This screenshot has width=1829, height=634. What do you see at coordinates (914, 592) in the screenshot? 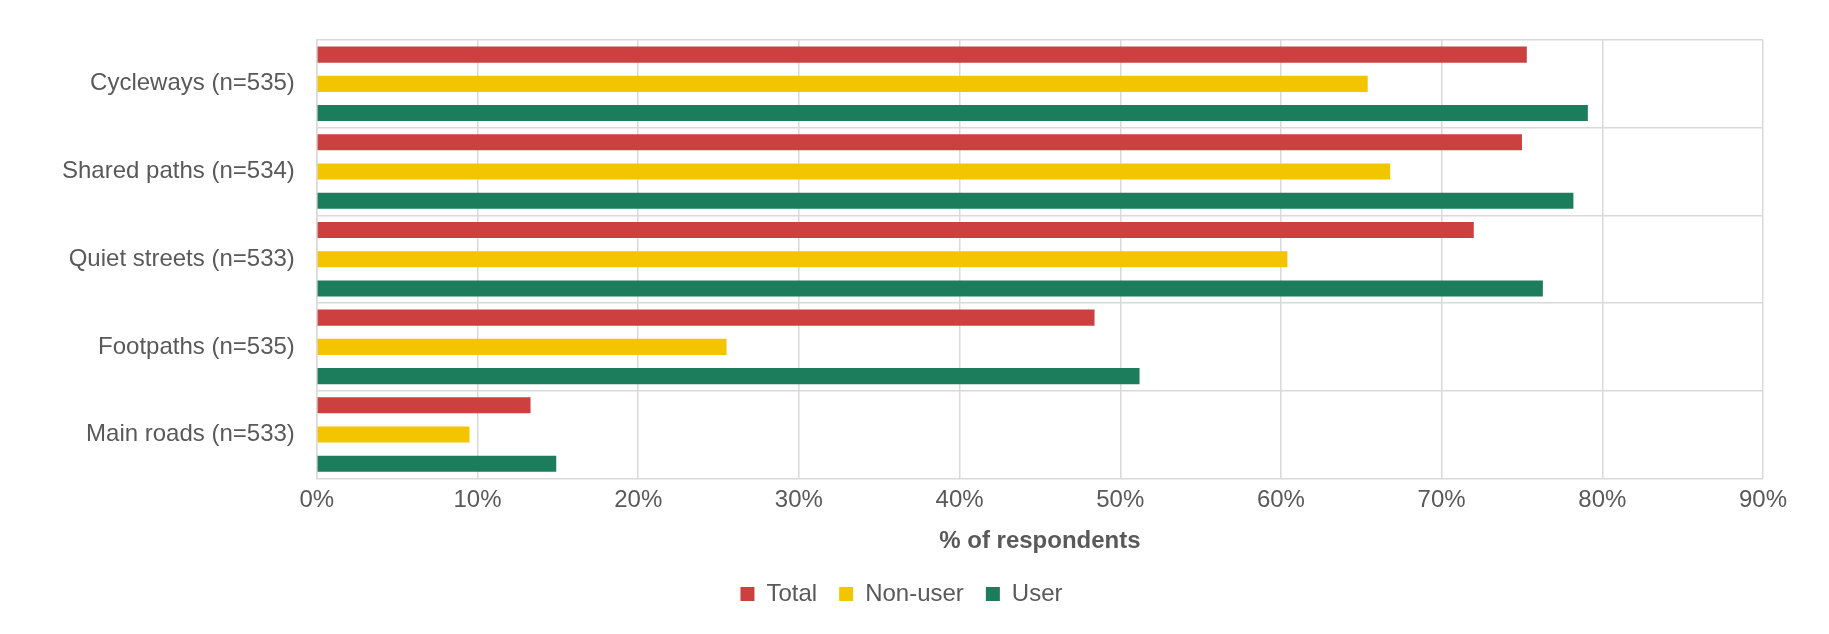
I see `legend-label: Non-user` at bounding box center [914, 592].